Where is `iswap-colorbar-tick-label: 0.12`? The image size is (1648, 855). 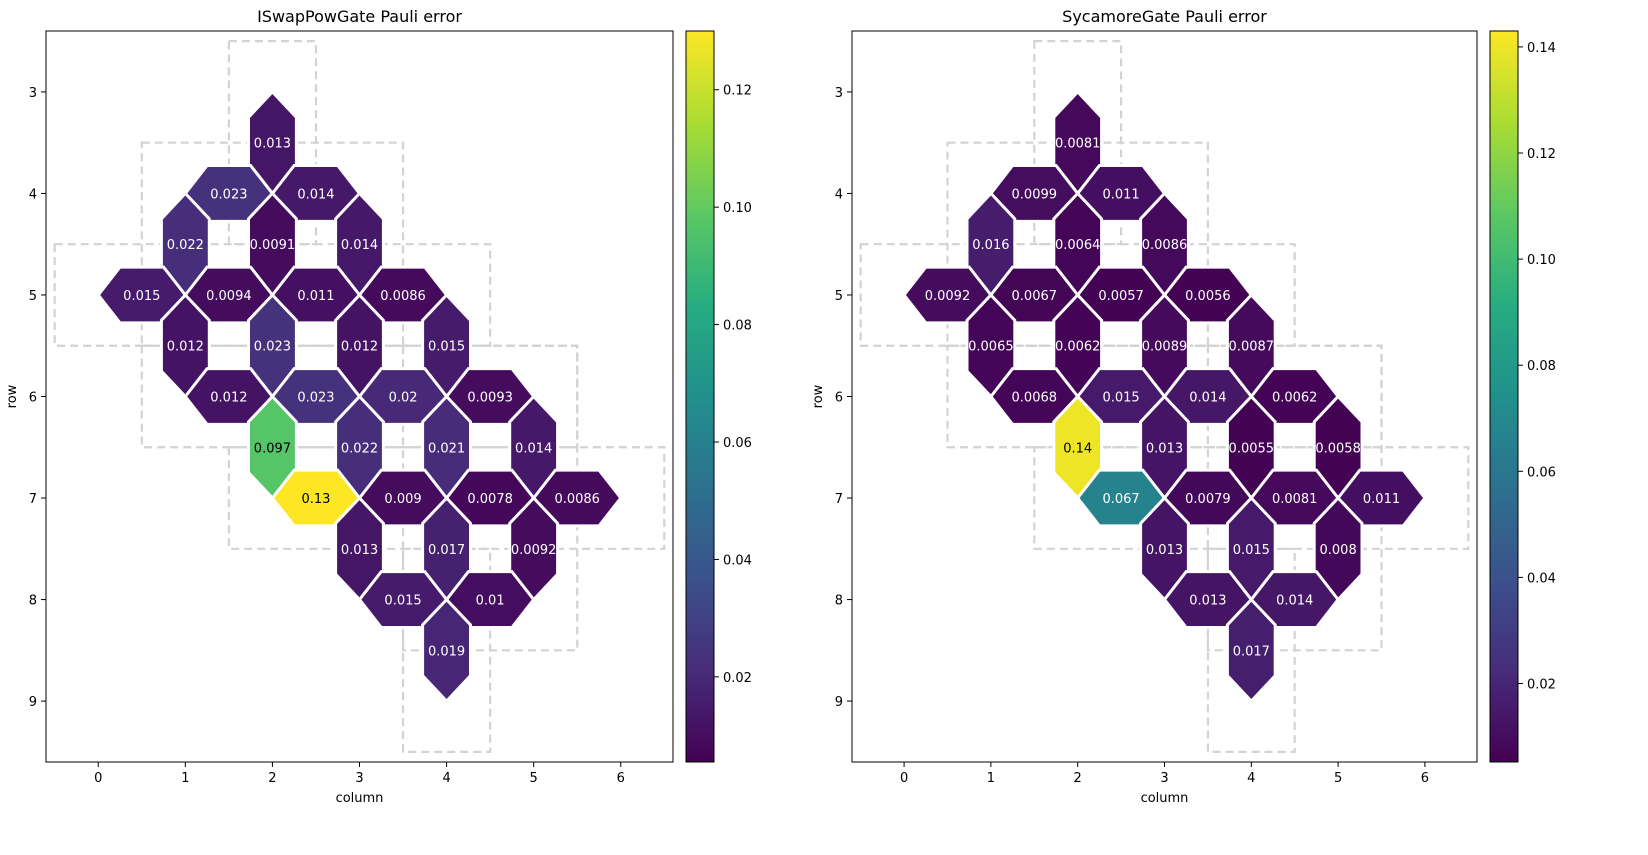 iswap-colorbar-tick-label: 0.12 is located at coordinates (737, 91).